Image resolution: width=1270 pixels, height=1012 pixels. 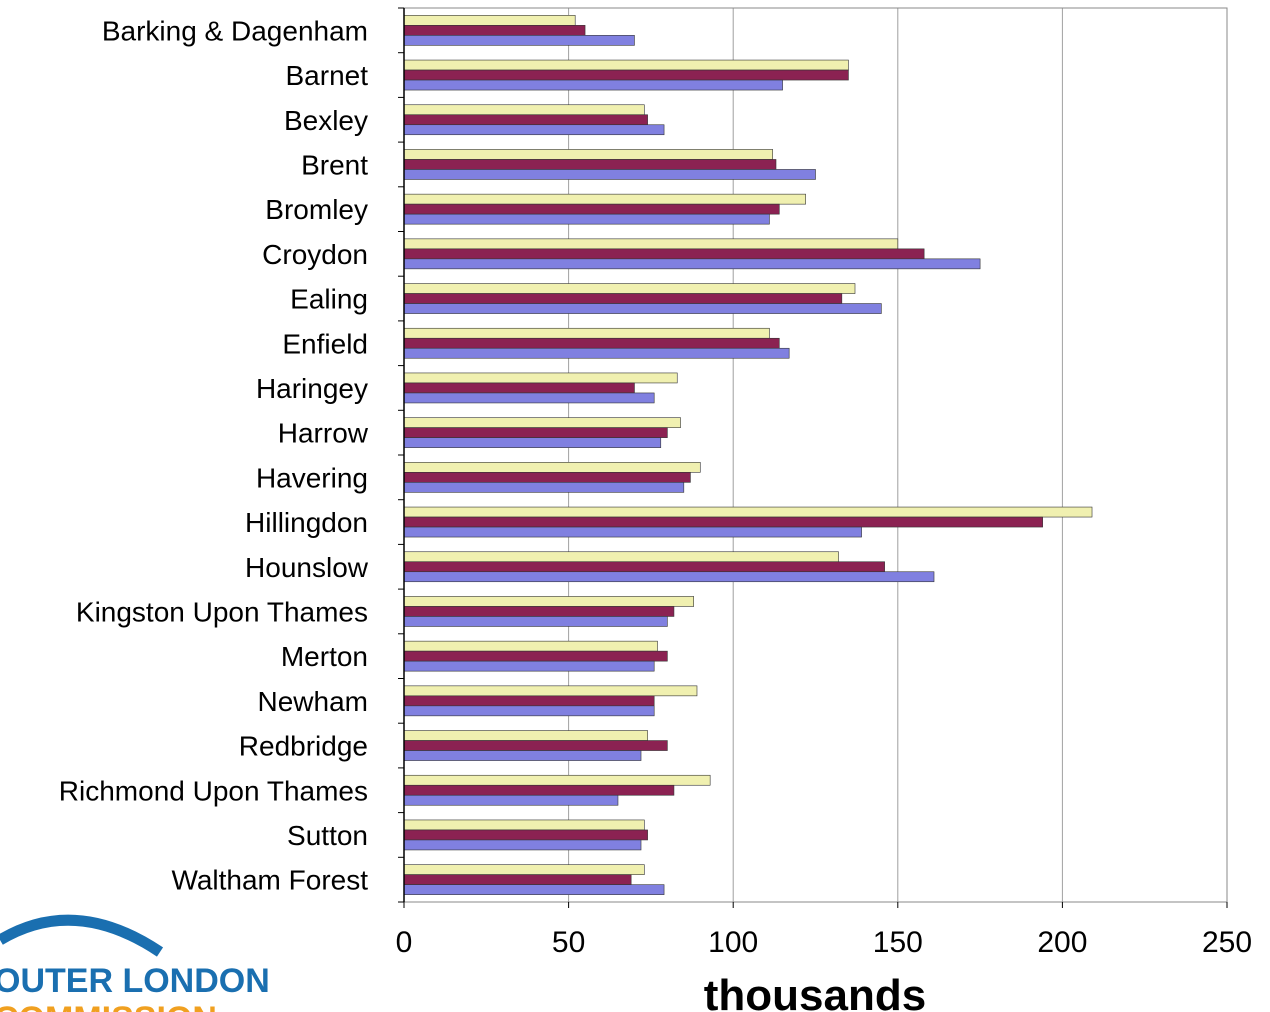 What do you see at coordinates (1062, 942) in the screenshot?
I see `x-tick-label: 200` at bounding box center [1062, 942].